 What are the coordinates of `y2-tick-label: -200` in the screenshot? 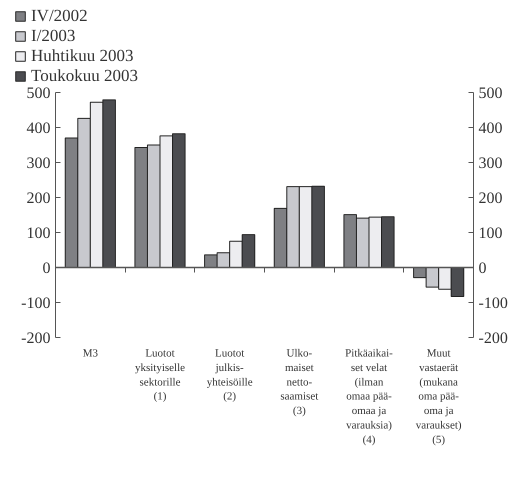 It's located at (493, 338).